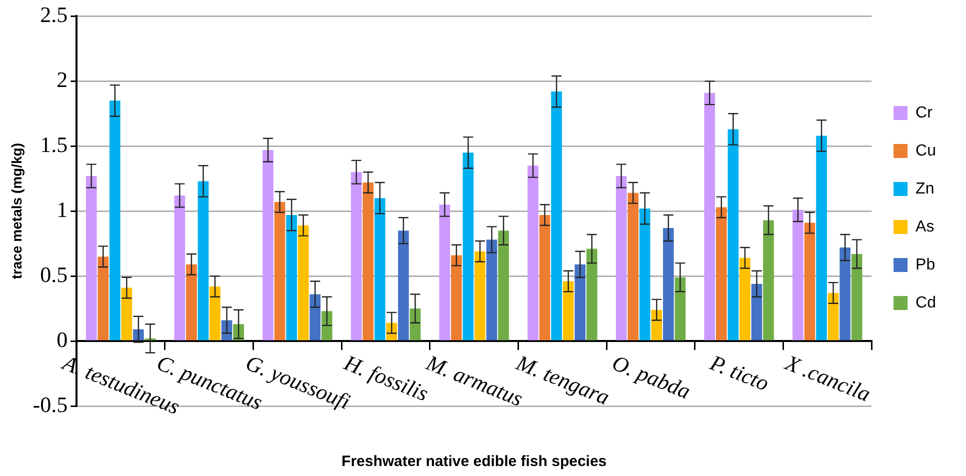 This screenshot has height=476, width=966. What do you see at coordinates (926, 265) in the screenshot?
I see `legend-label: Pb` at bounding box center [926, 265].